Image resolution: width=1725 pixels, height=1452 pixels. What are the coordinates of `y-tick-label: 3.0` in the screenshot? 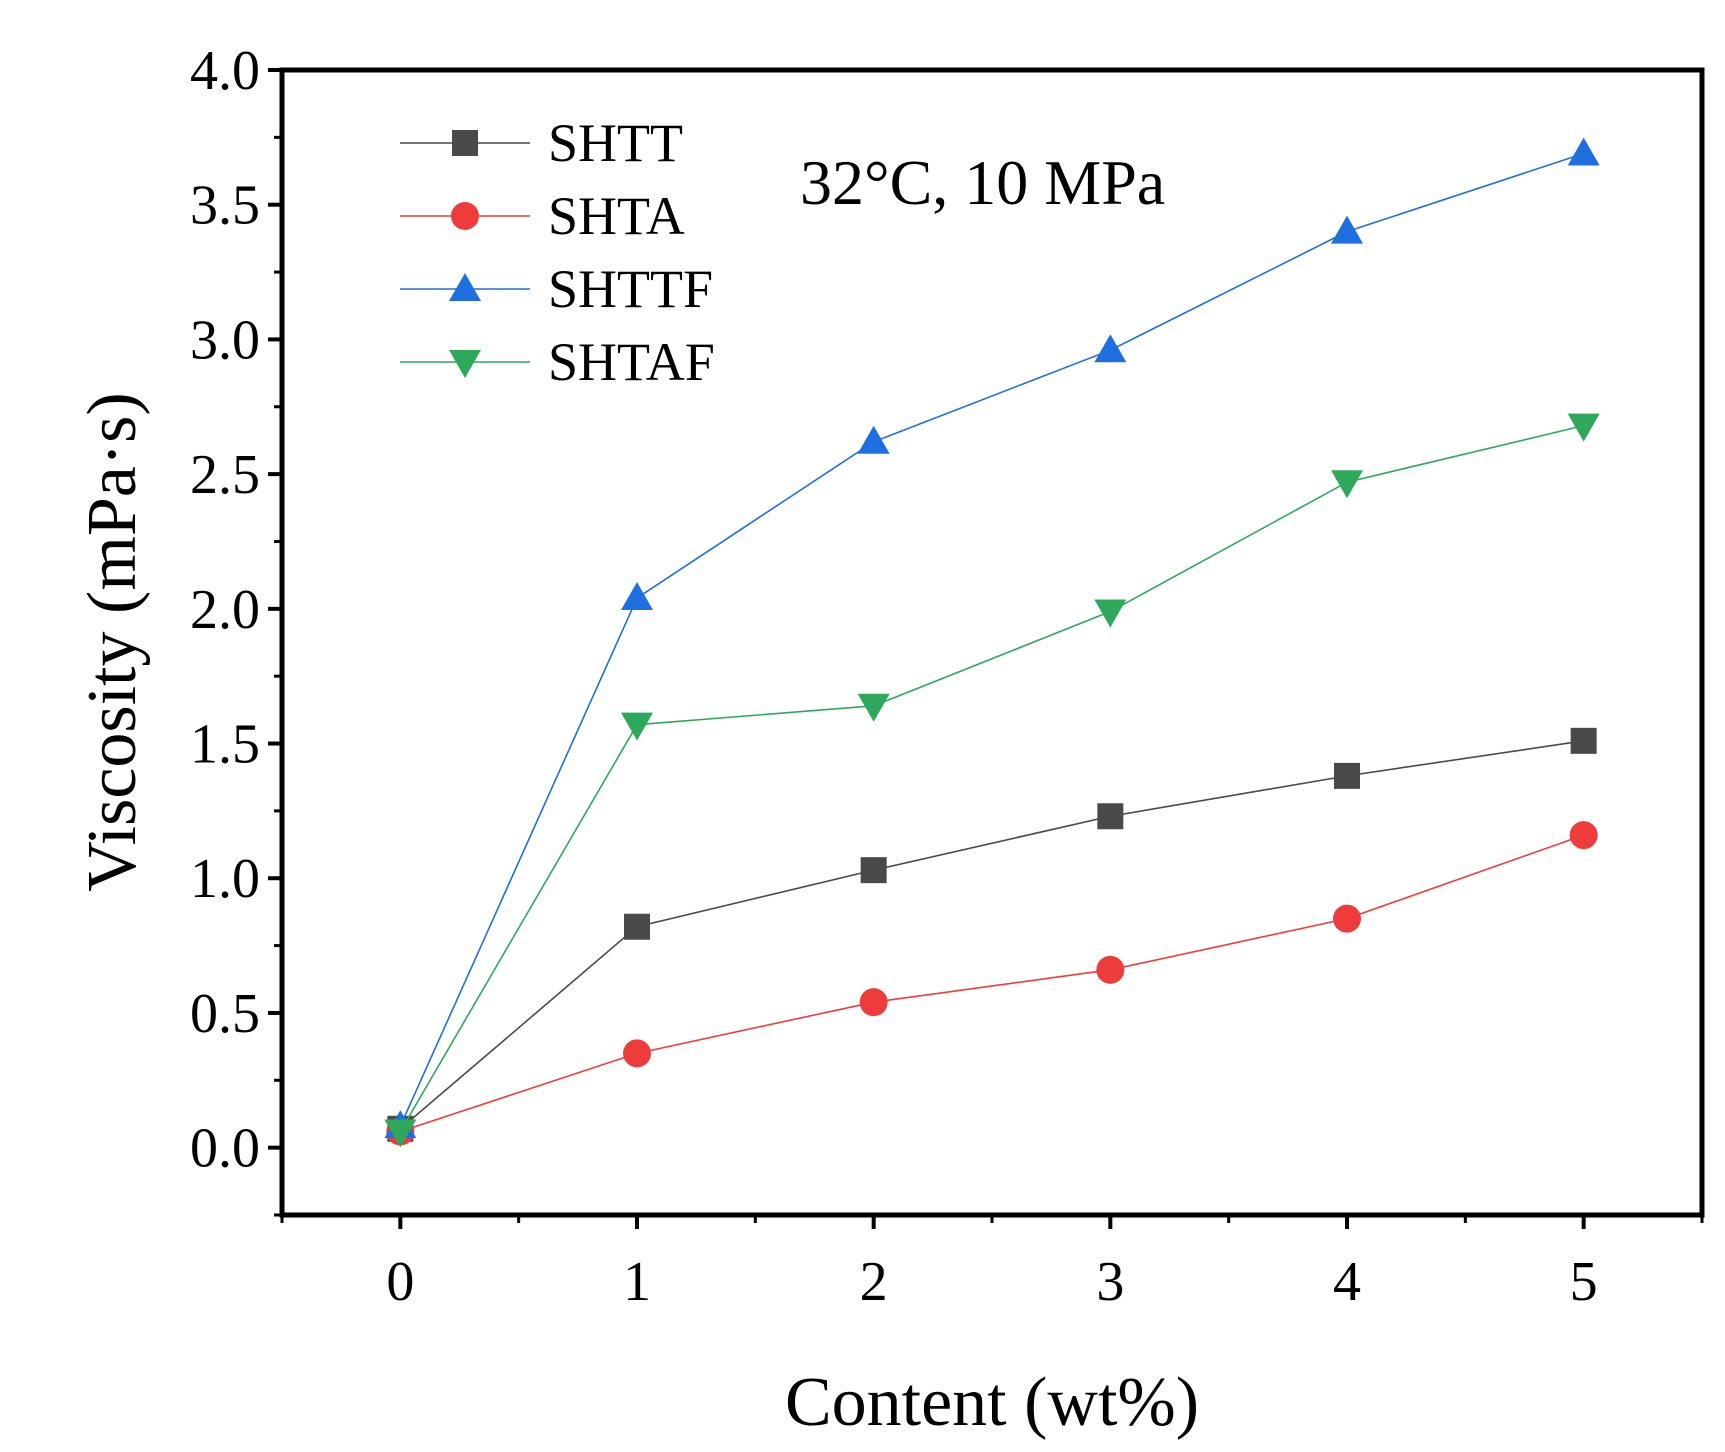 It's located at (225, 340).